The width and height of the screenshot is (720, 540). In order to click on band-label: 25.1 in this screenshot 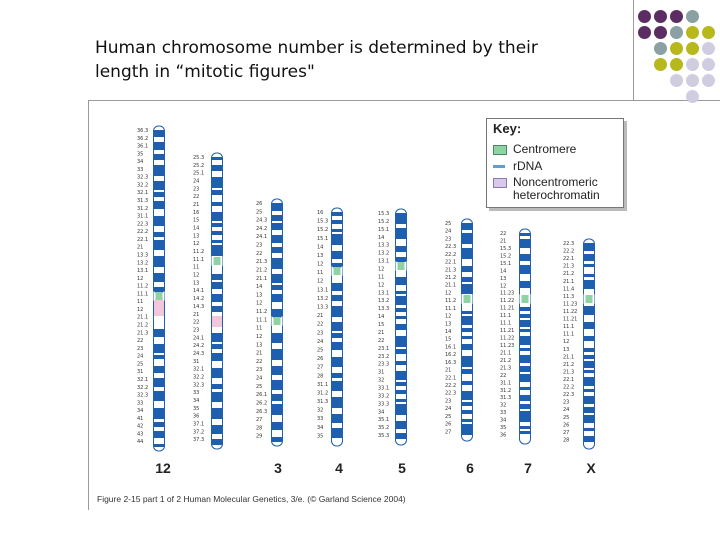, I will do `click(198, 174)`.